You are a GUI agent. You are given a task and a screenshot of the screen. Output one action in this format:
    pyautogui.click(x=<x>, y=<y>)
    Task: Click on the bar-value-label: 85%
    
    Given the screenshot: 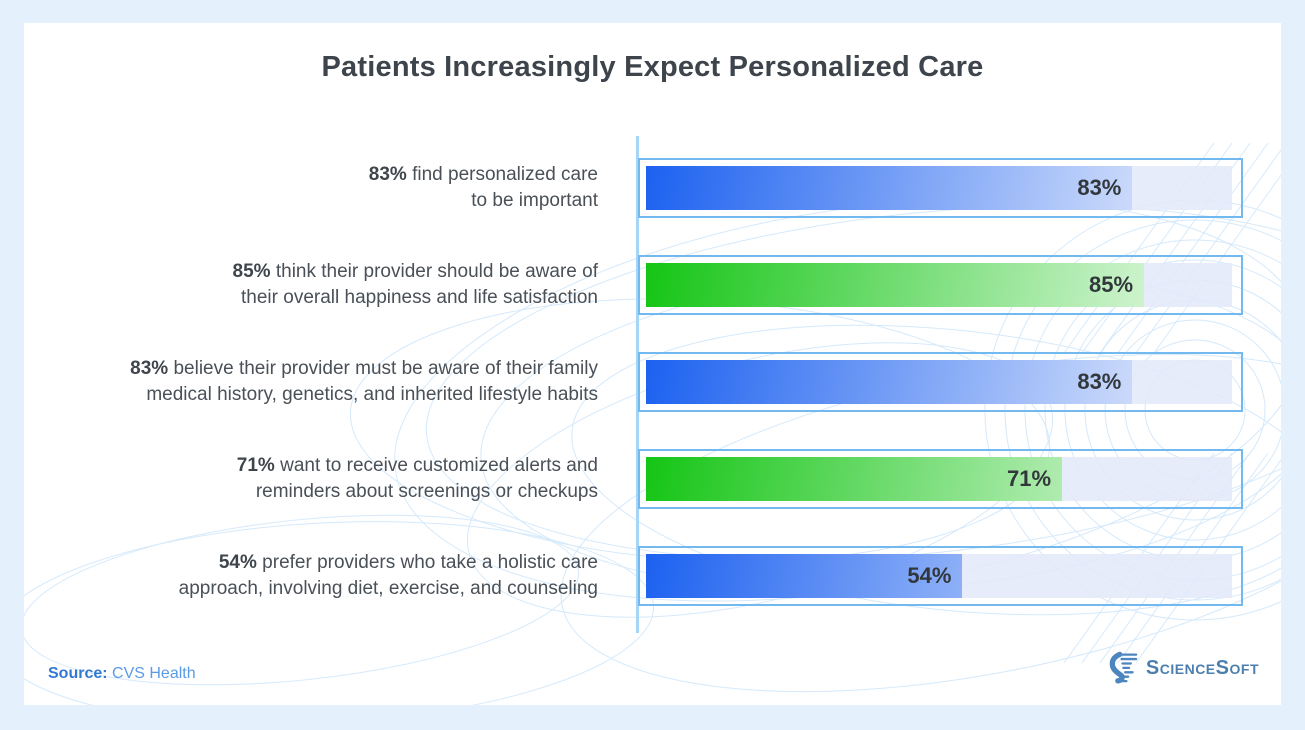 What is the action you would take?
    pyautogui.click(x=1111, y=284)
    